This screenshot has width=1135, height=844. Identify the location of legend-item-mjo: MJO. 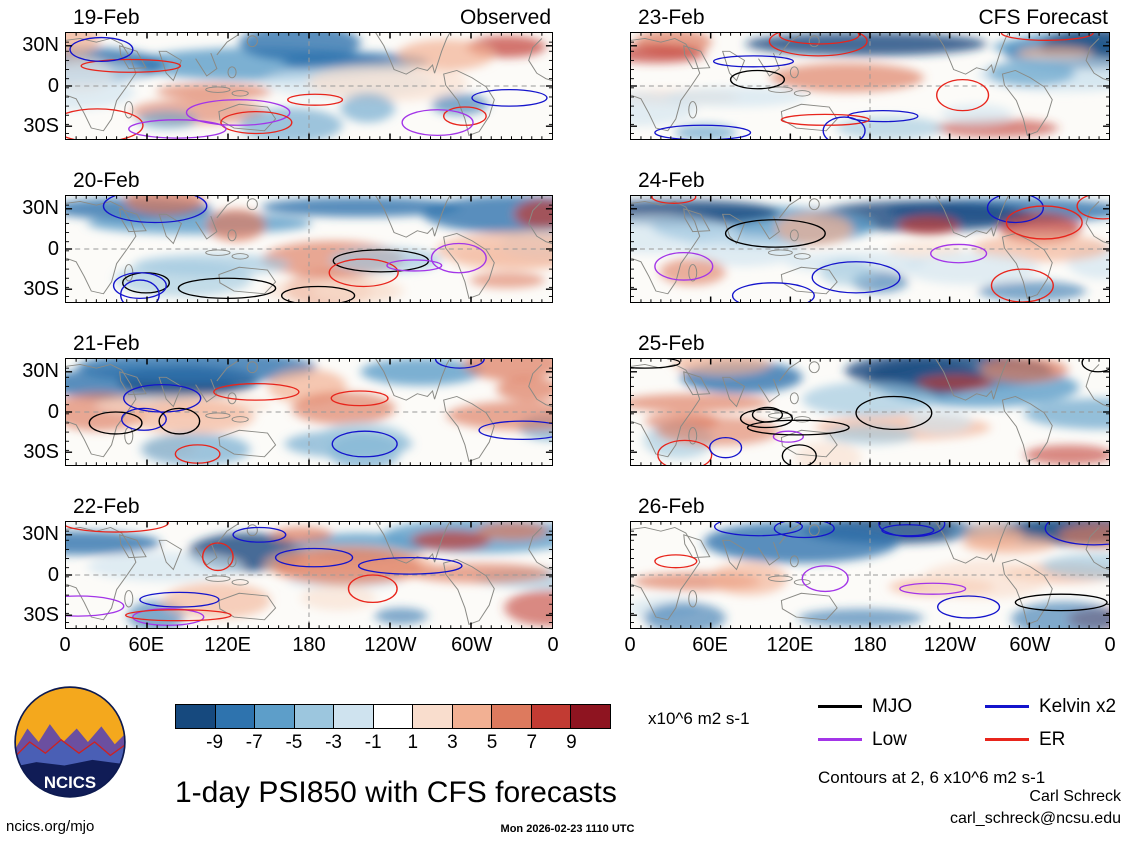
(901, 706).